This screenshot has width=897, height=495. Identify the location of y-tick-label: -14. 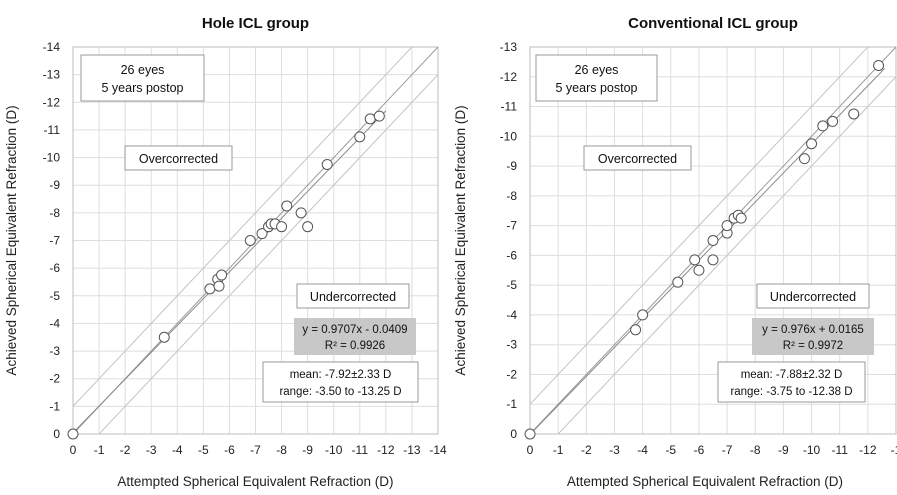
(52, 47).